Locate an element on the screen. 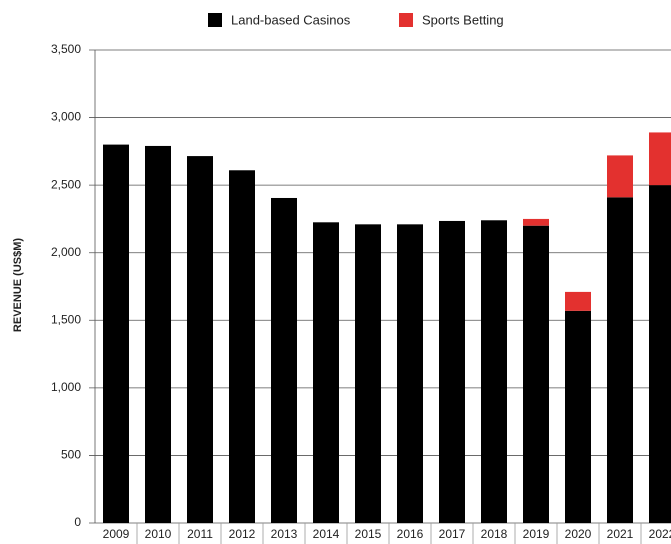 The height and width of the screenshot is (544, 671). y-axis-label: REVENUE (US$M) is located at coordinates (18, 285).